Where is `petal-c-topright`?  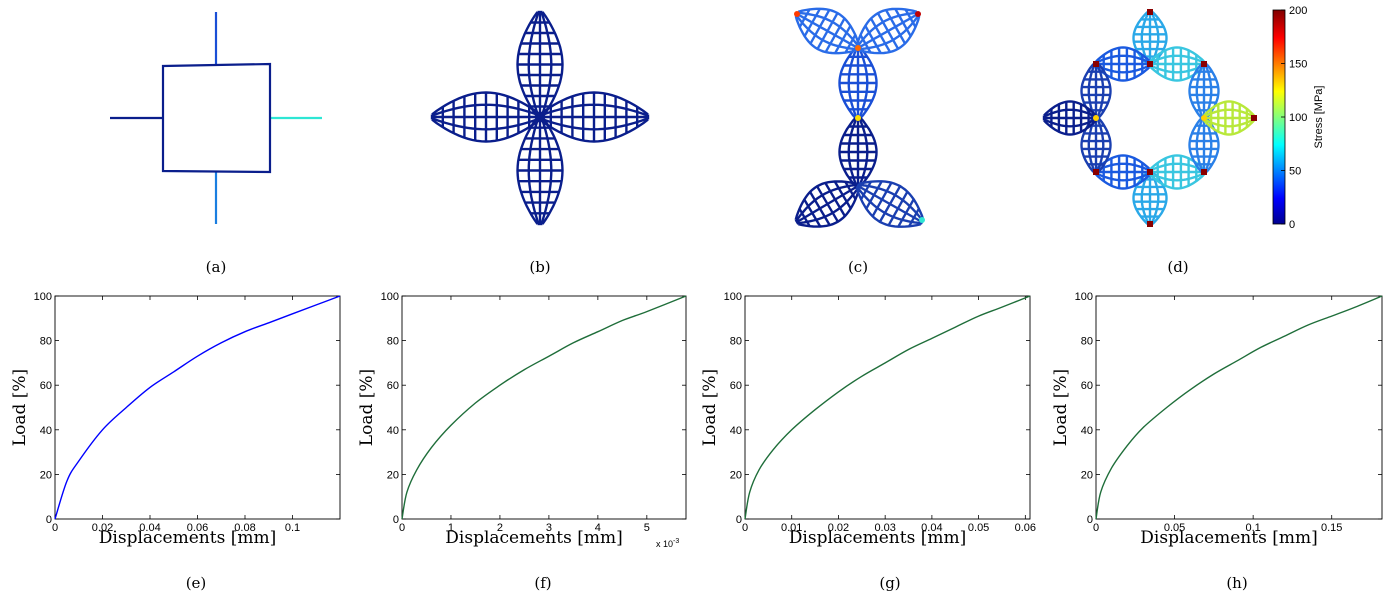
petal-c-topright is located at coordinates (888, 31).